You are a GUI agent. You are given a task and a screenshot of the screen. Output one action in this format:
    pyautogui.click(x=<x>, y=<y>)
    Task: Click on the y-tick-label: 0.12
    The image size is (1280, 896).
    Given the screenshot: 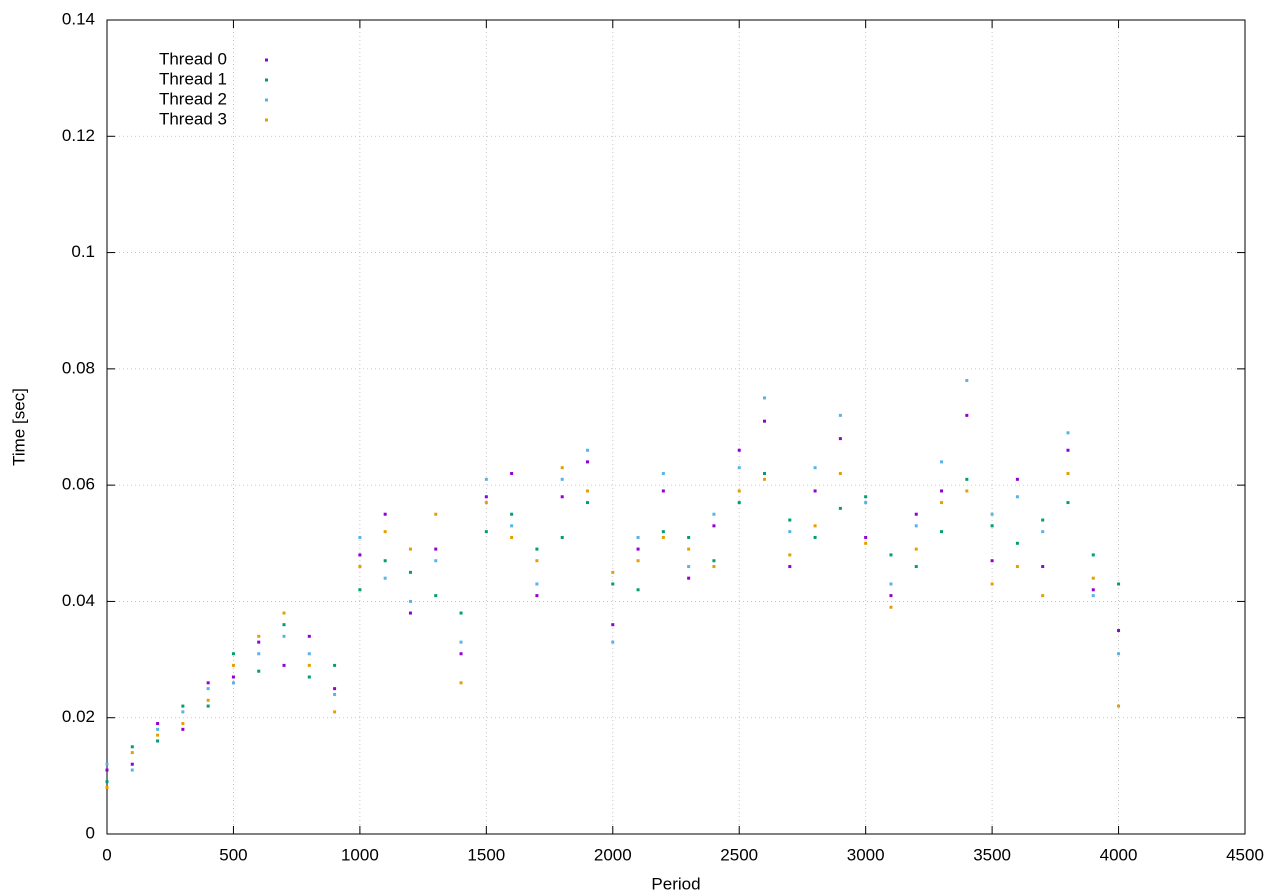 What is the action you would take?
    pyautogui.click(x=78, y=135)
    